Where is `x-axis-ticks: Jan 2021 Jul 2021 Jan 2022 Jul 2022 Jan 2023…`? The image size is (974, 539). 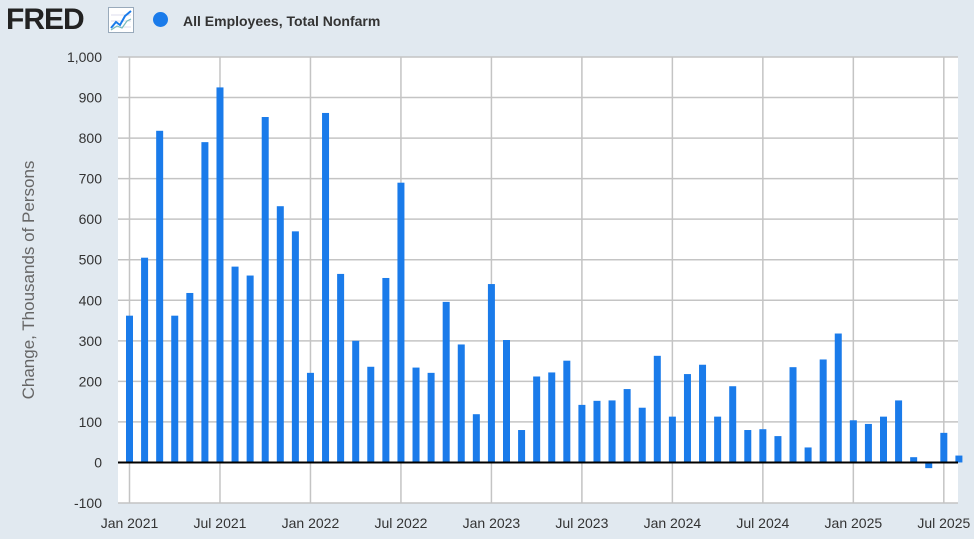
x-axis-ticks: Jan 2021 Jul 2021 Jan 2022 Jul 2022 Jan 2023… is located at coordinates (536, 523).